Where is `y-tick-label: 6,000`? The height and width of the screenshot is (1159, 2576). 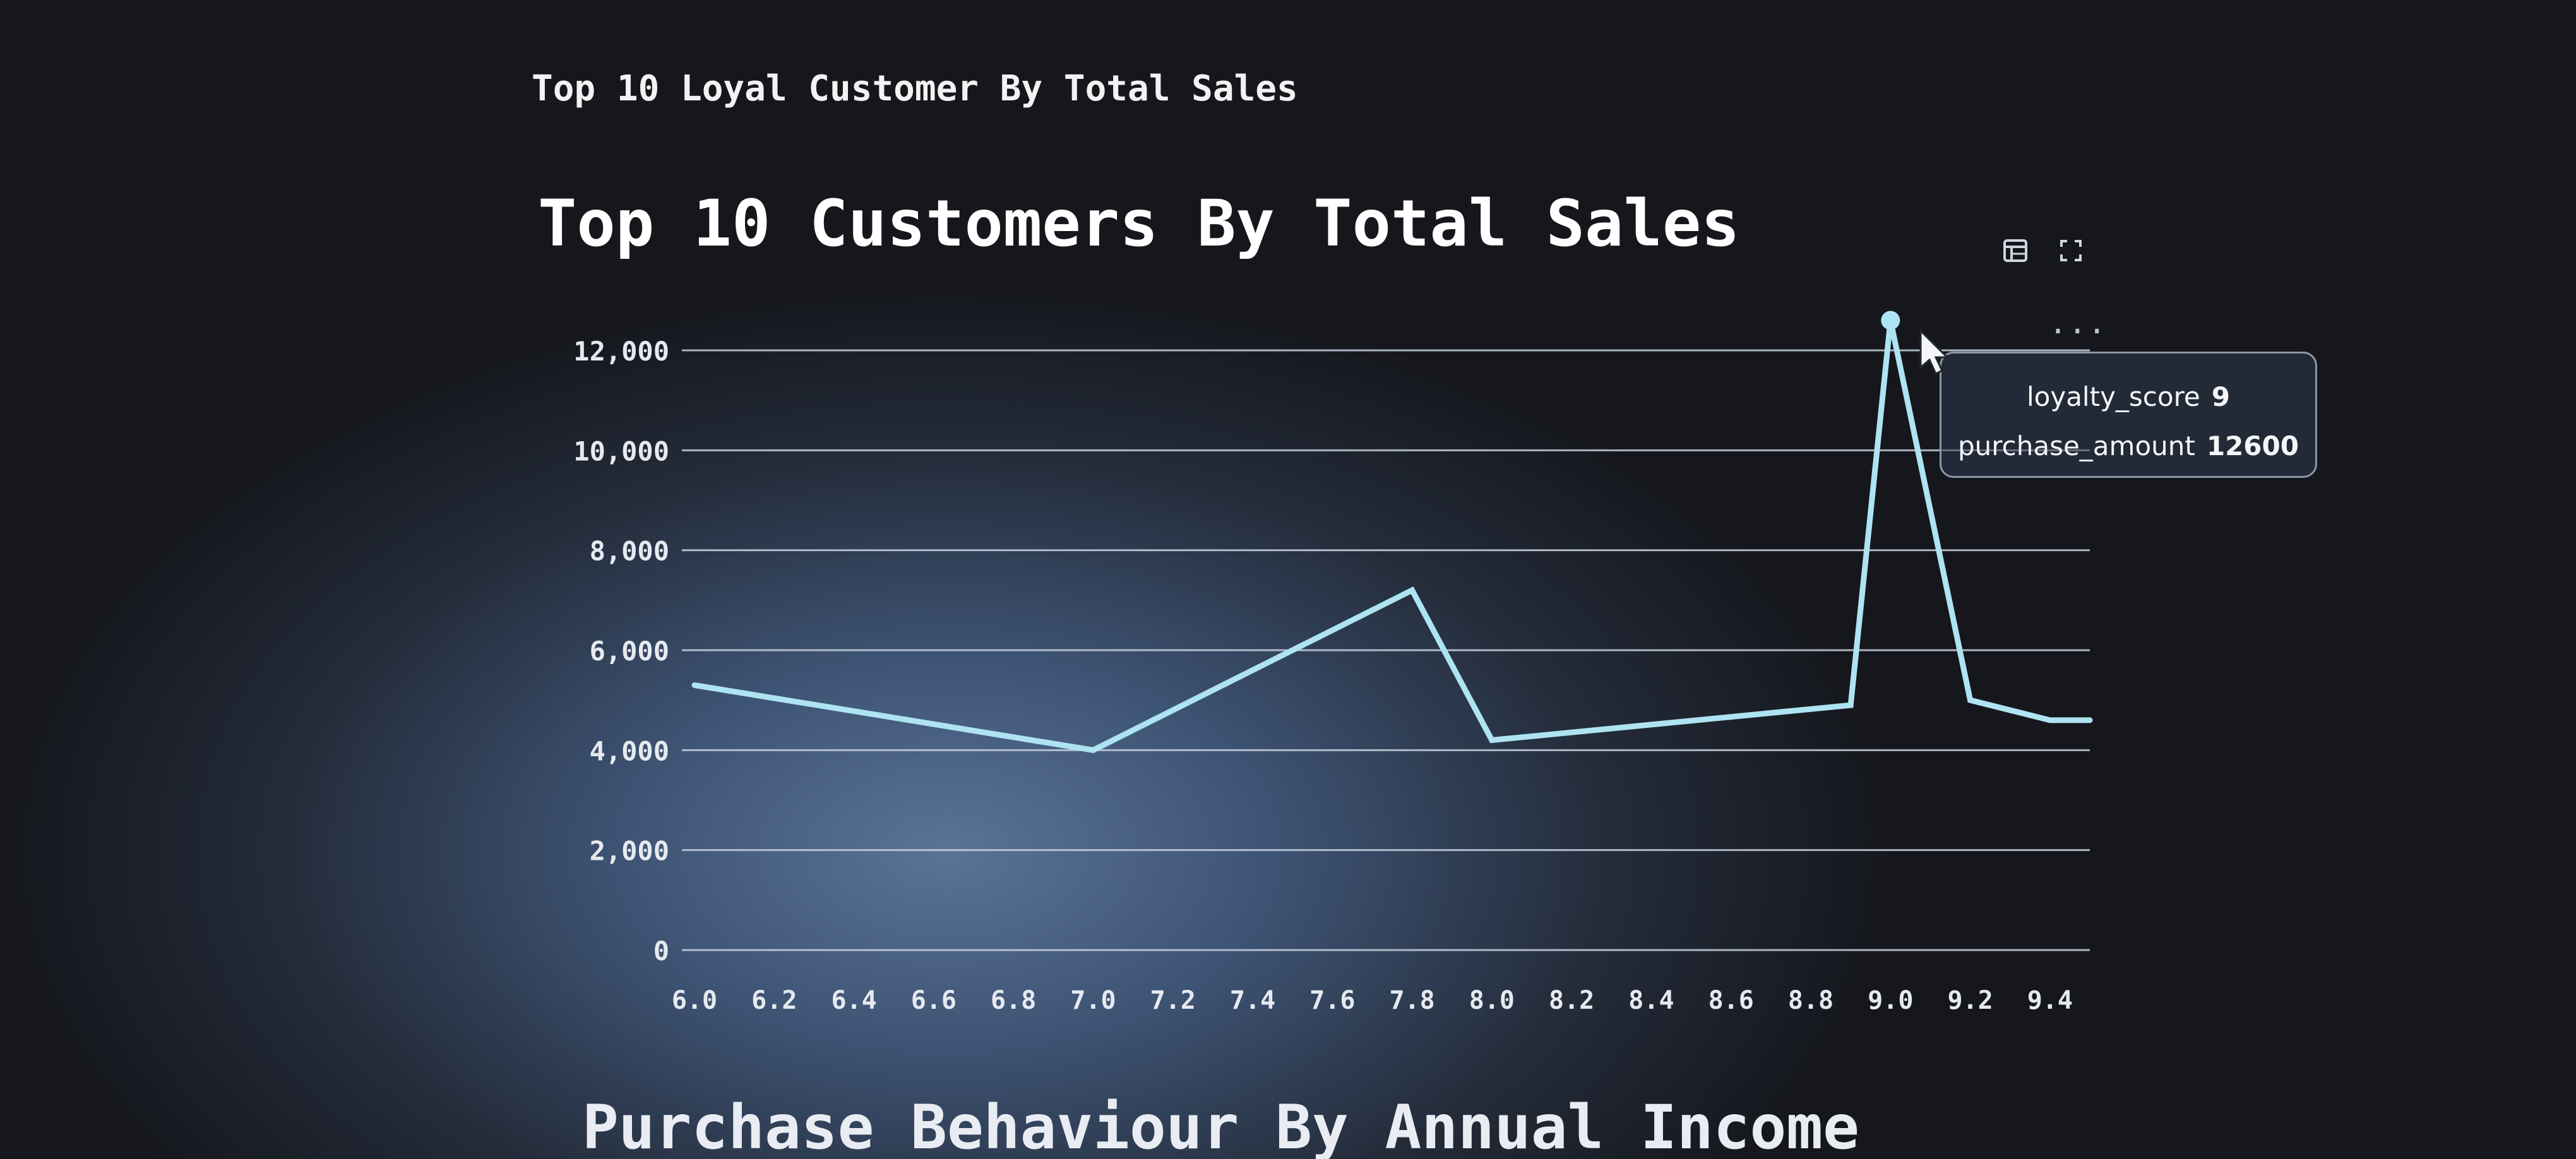 y-tick-label: 6,000 is located at coordinates (629, 652).